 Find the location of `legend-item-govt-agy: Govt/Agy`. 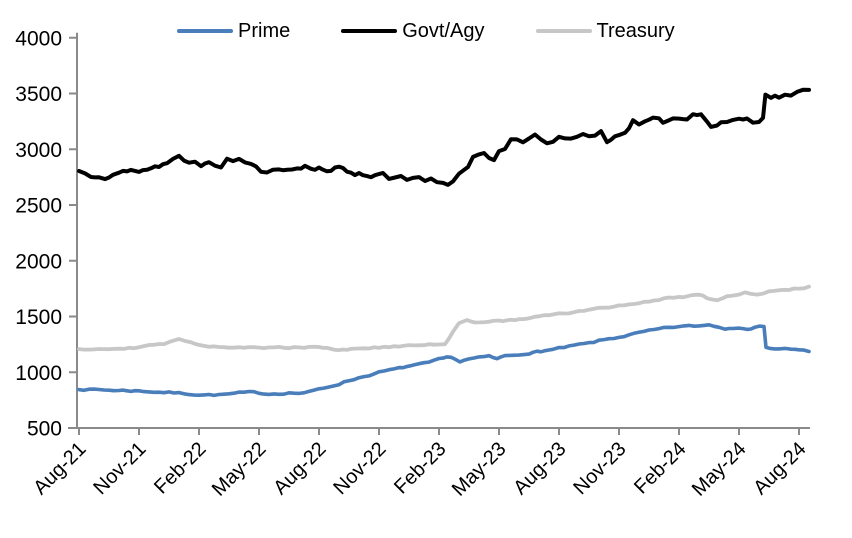

legend-item-govt-agy: Govt/Agy is located at coordinates (413, 31).